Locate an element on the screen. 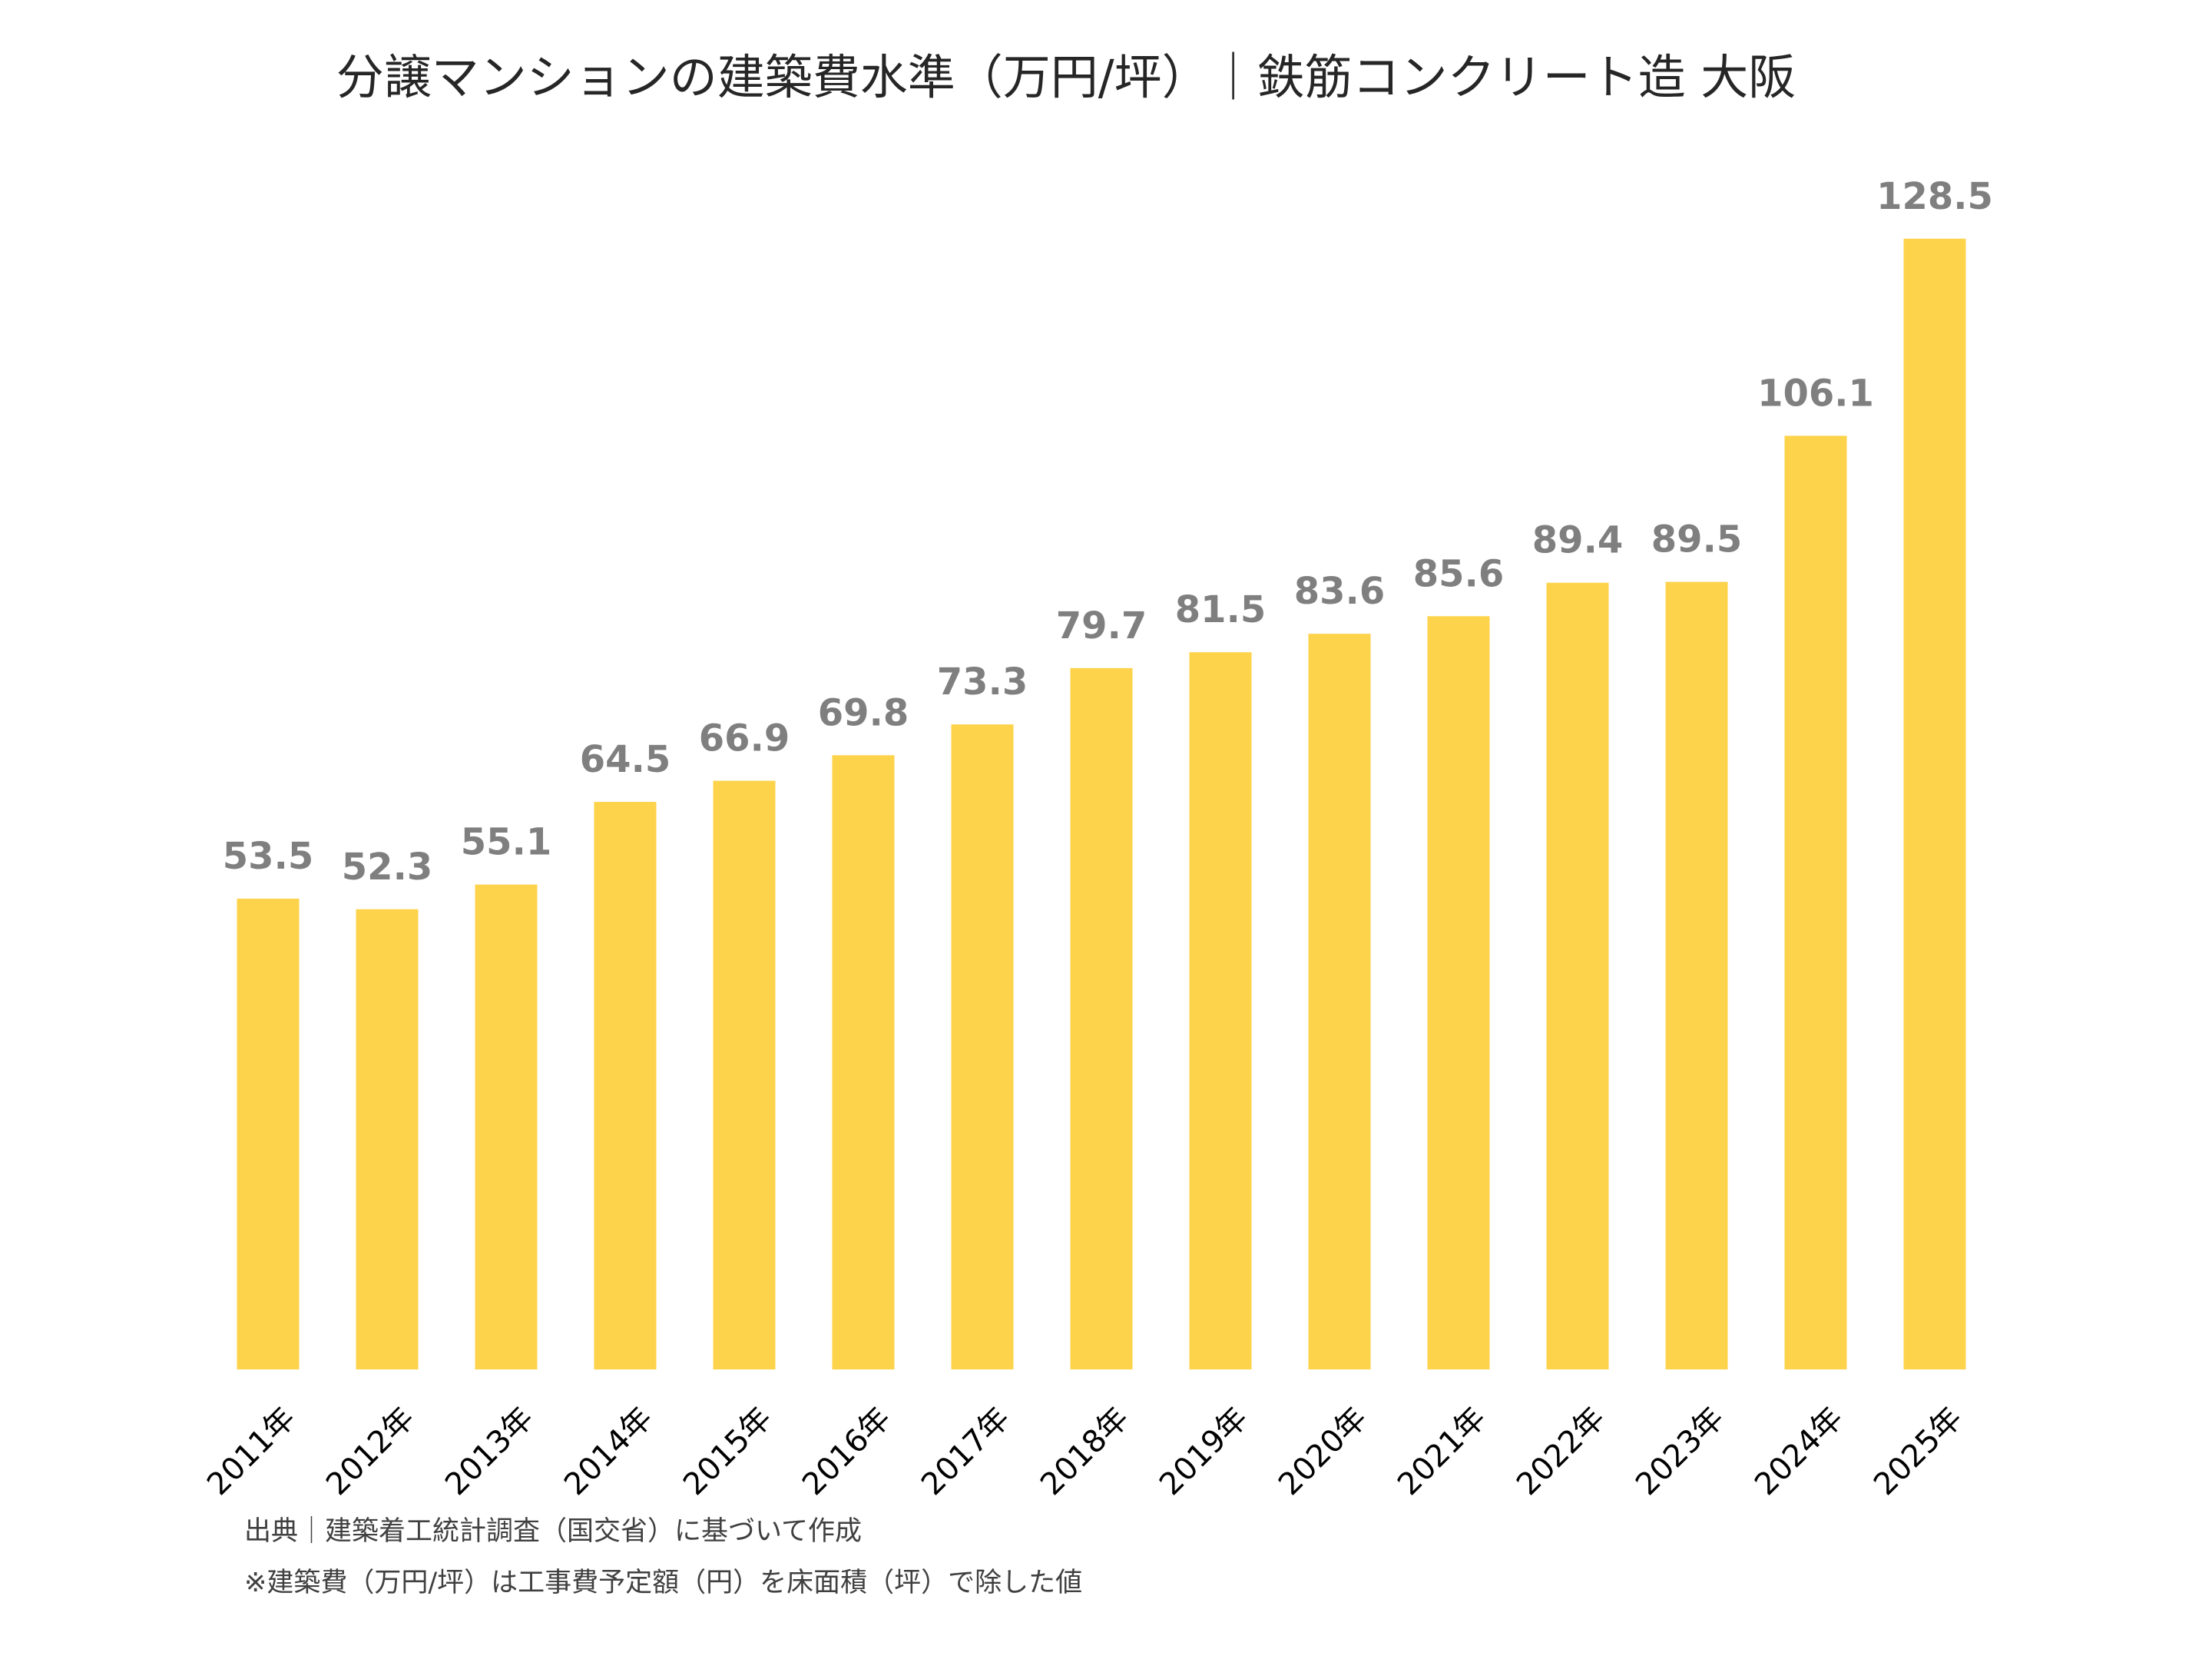 This screenshot has width=2212, height=1659. x-tick-label: 2018年 is located at coordinates (1085, 1451).